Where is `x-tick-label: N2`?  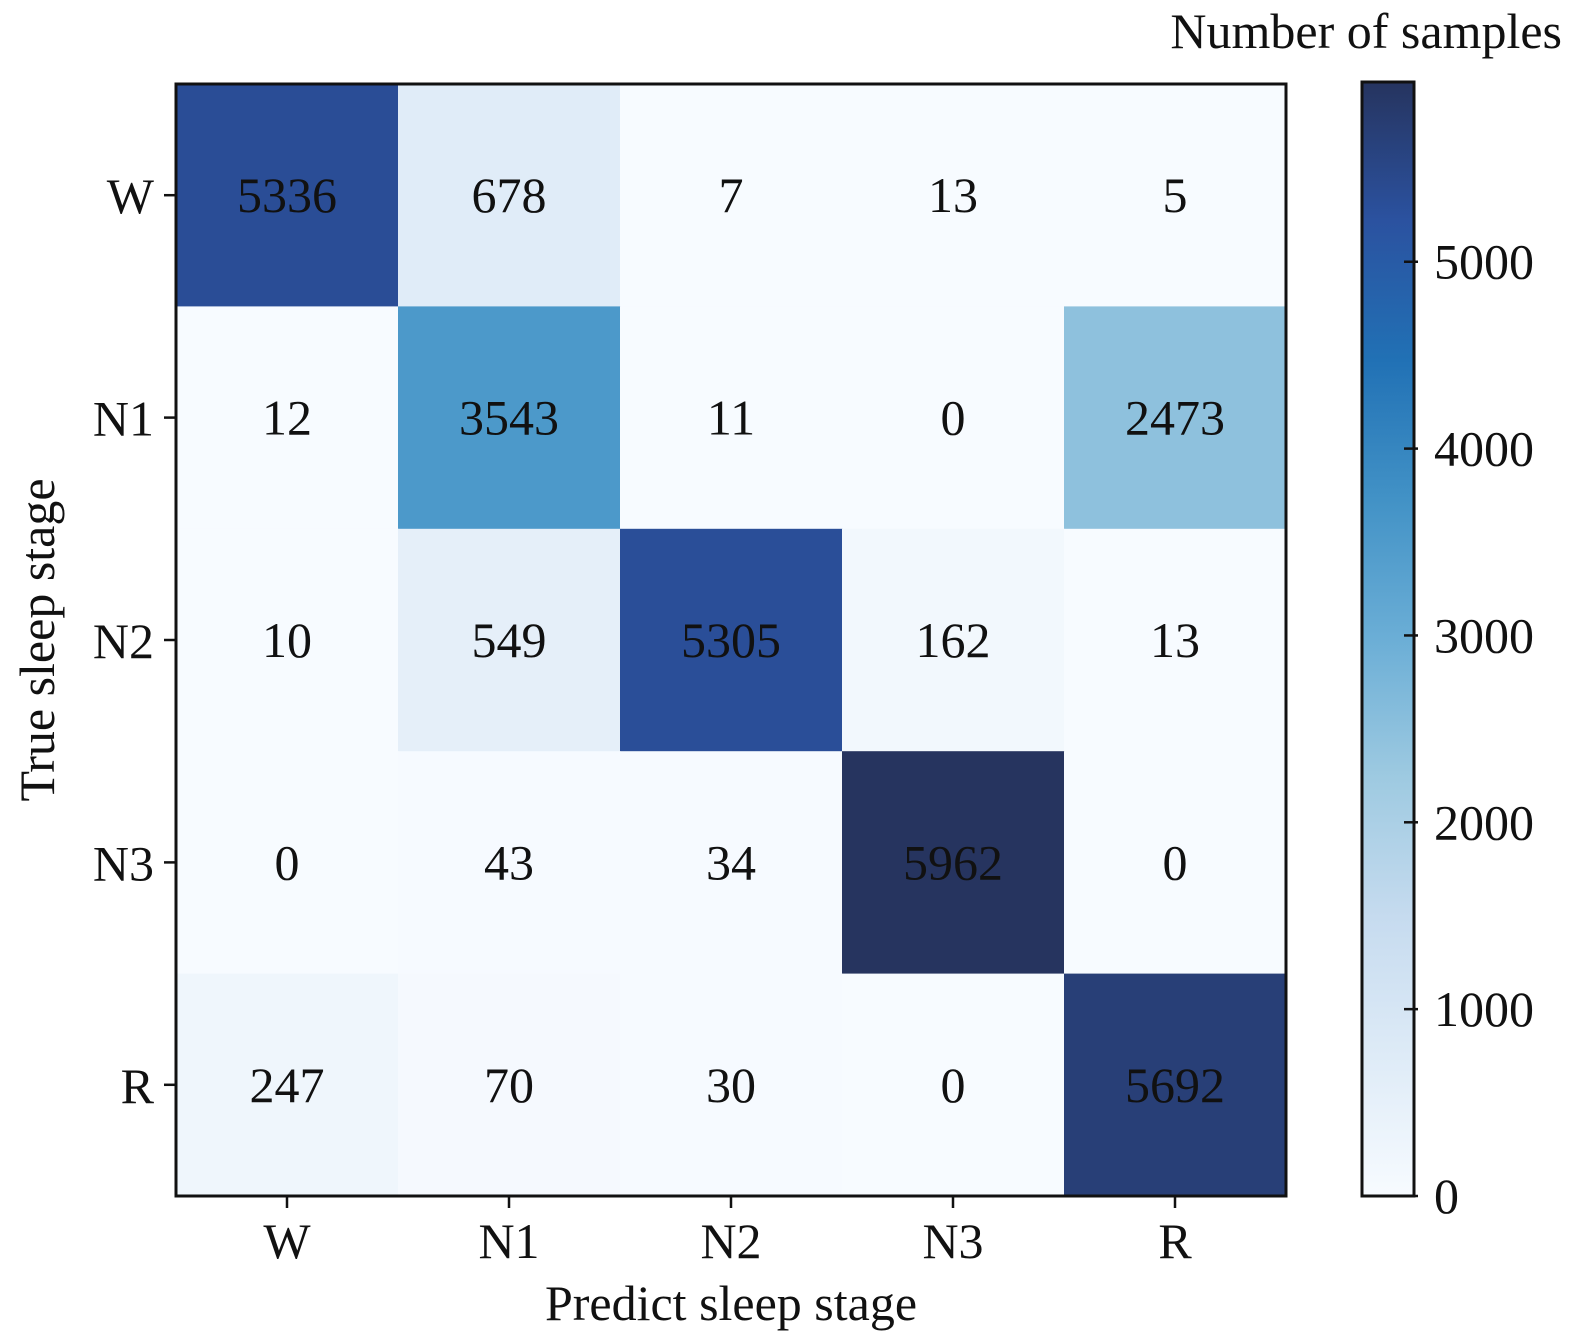
x-tick-label: N2 is located at coordinates (730, 1241).